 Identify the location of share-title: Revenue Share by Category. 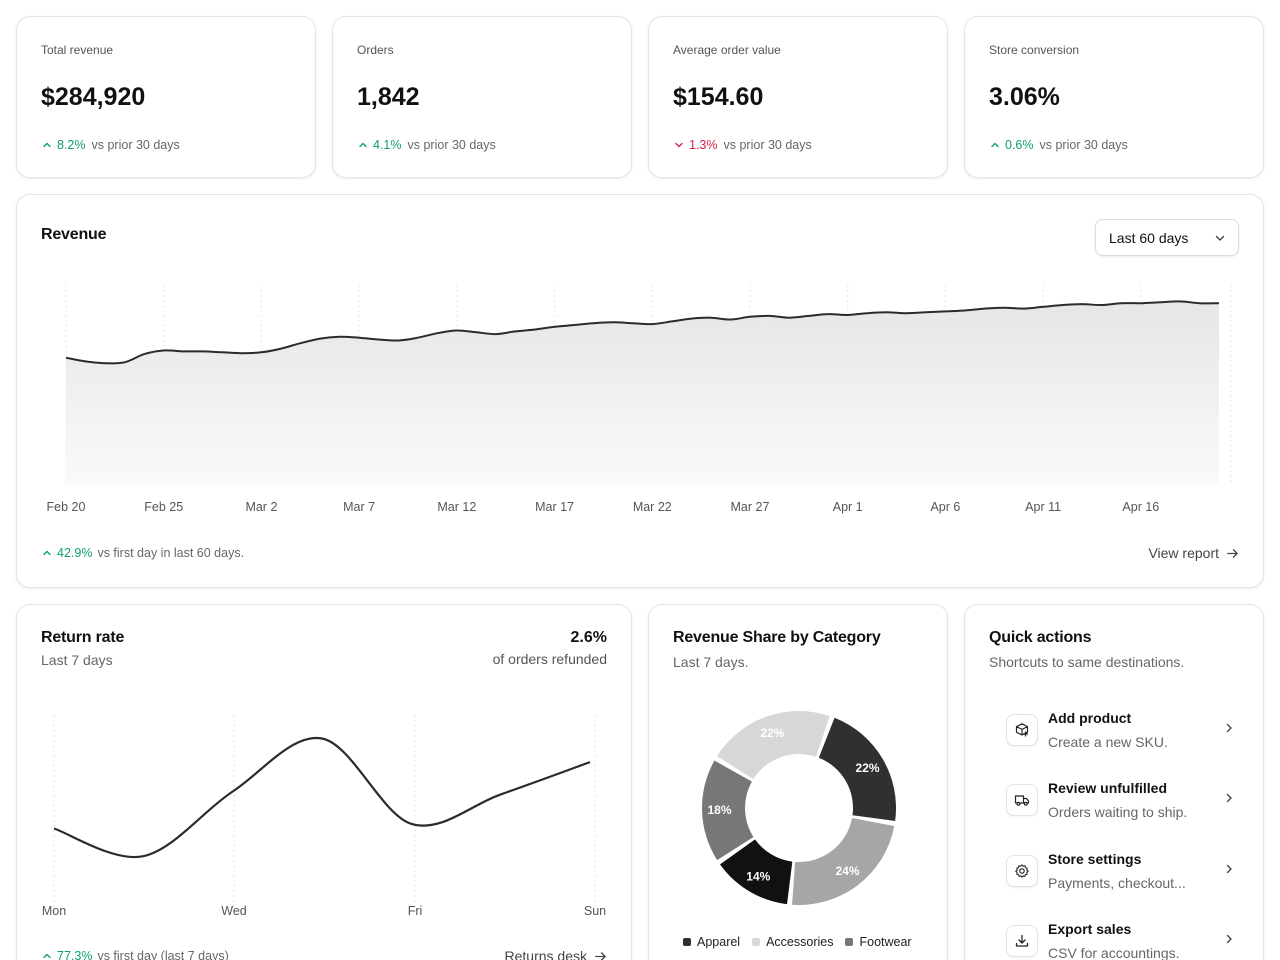
(777, 637).